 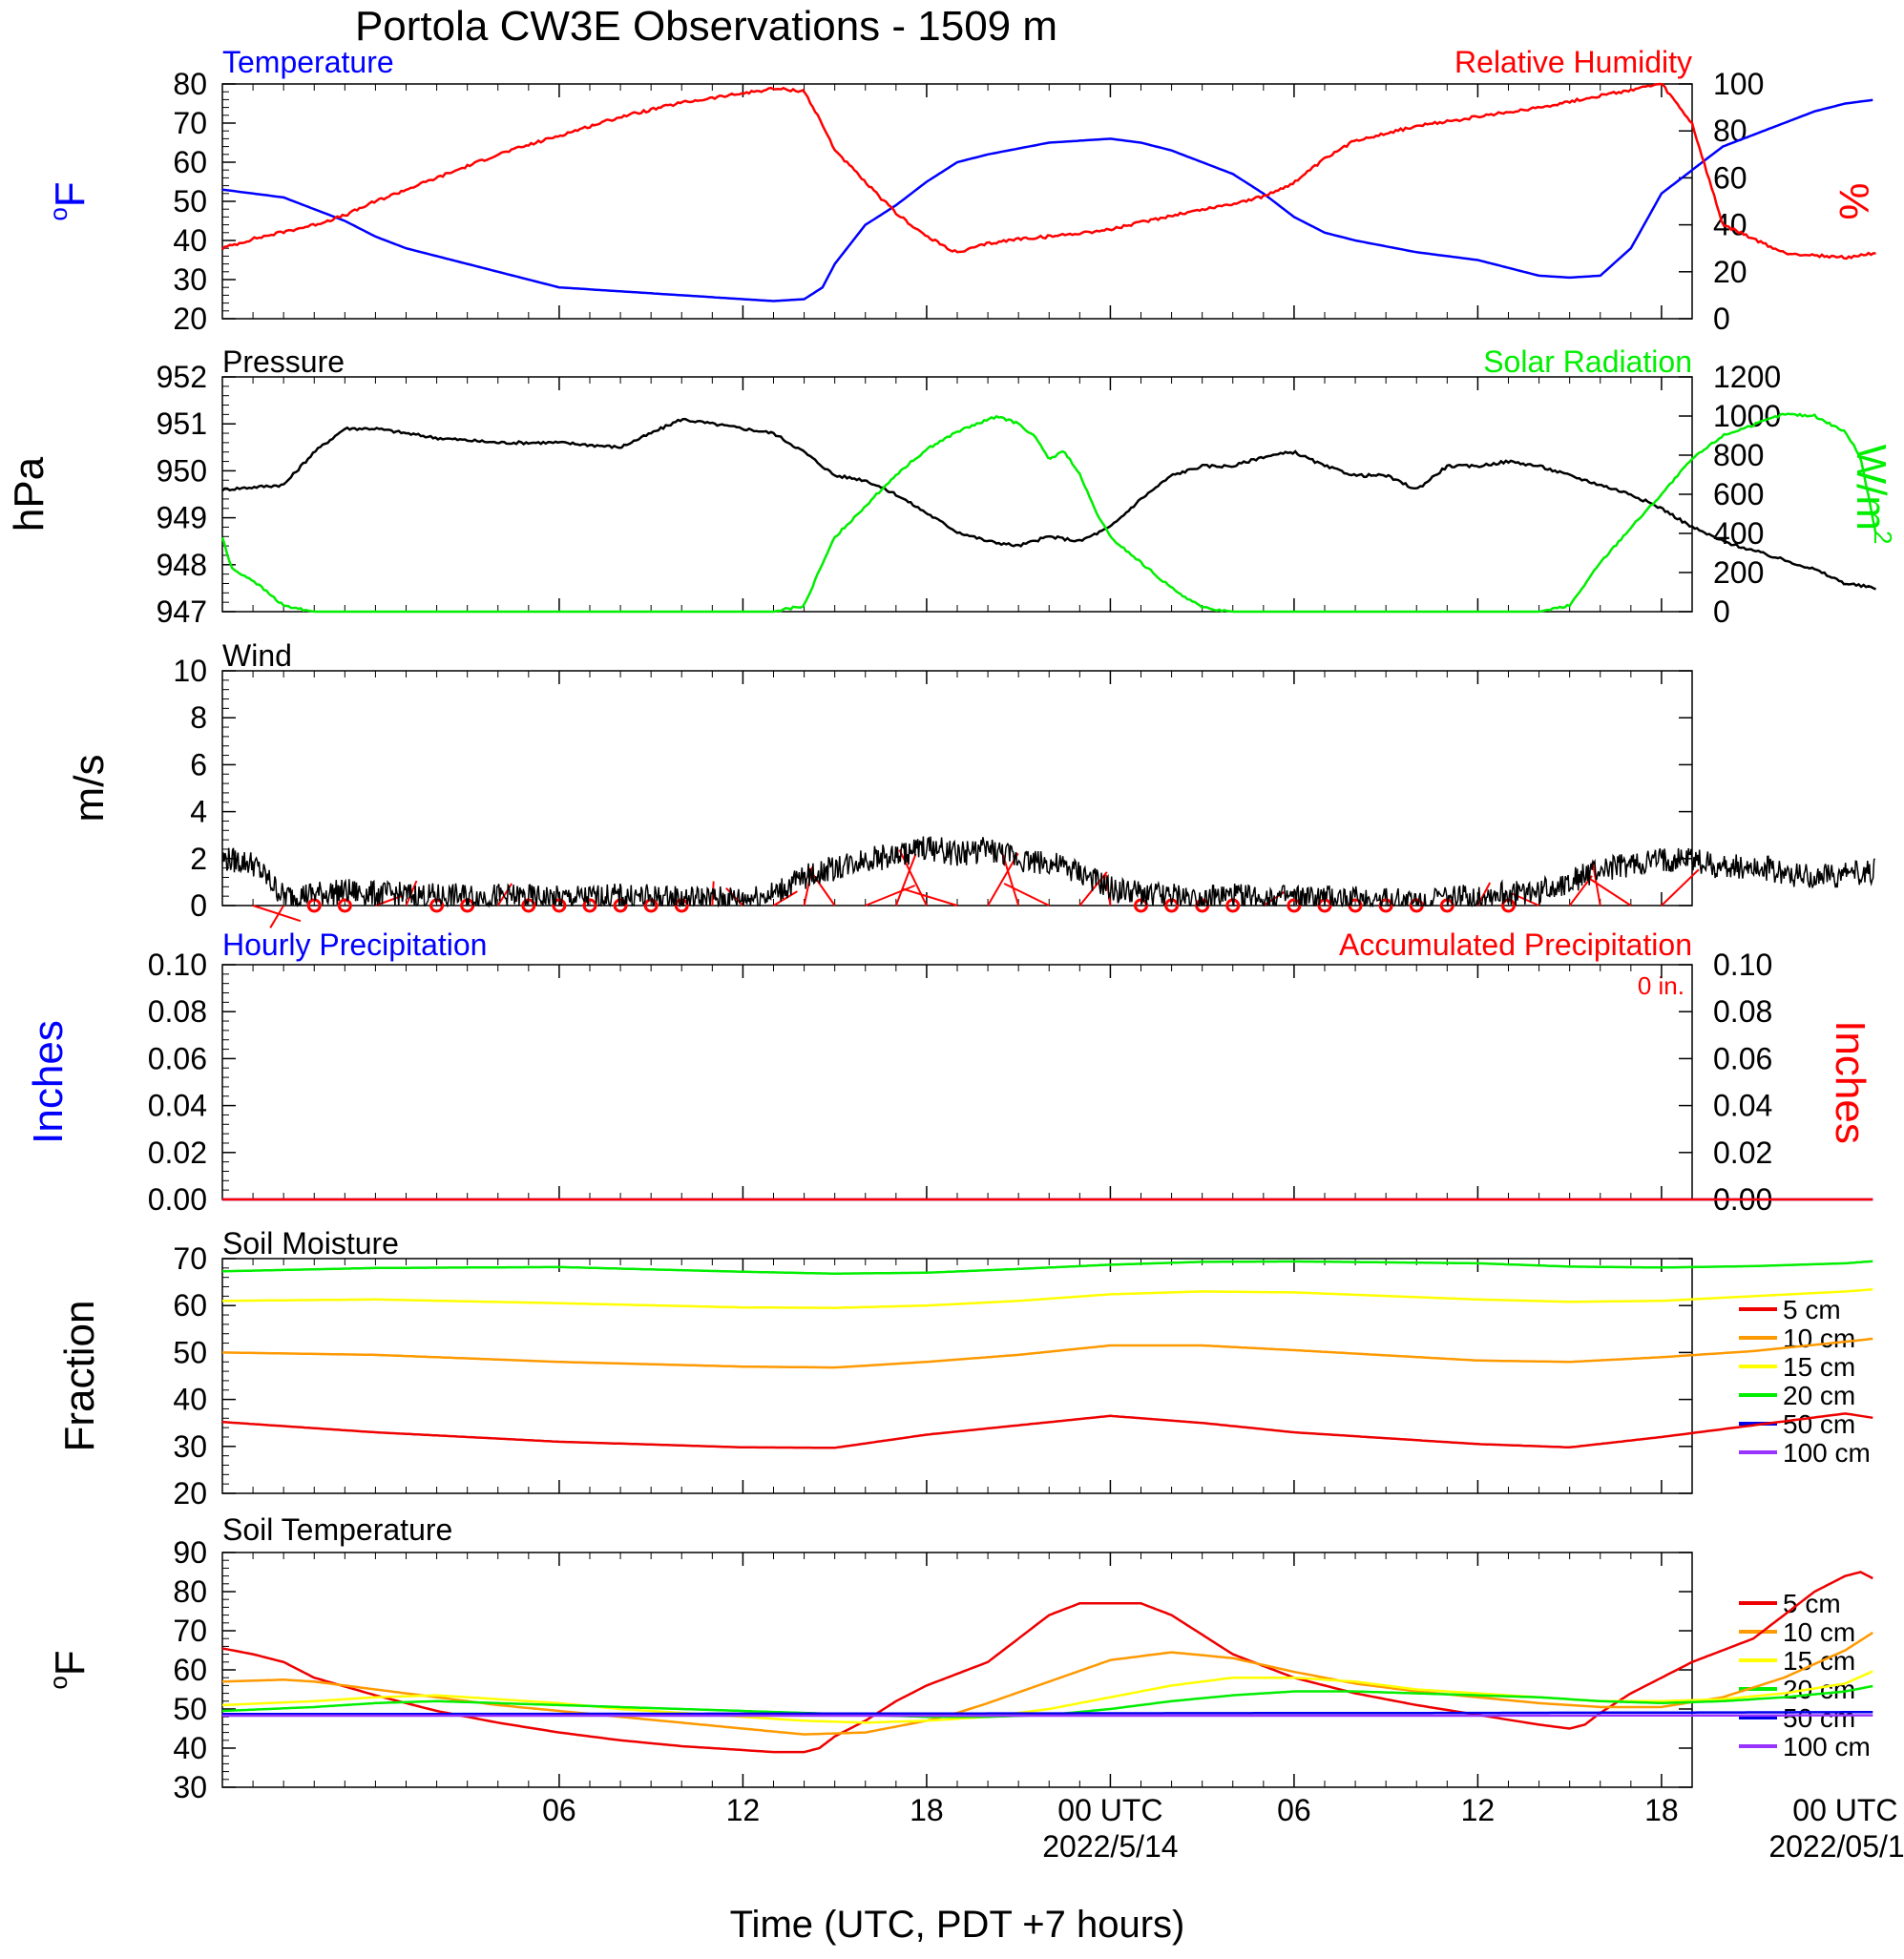 I want to click on y-tick-label: 2, so click(x=198, y=859).